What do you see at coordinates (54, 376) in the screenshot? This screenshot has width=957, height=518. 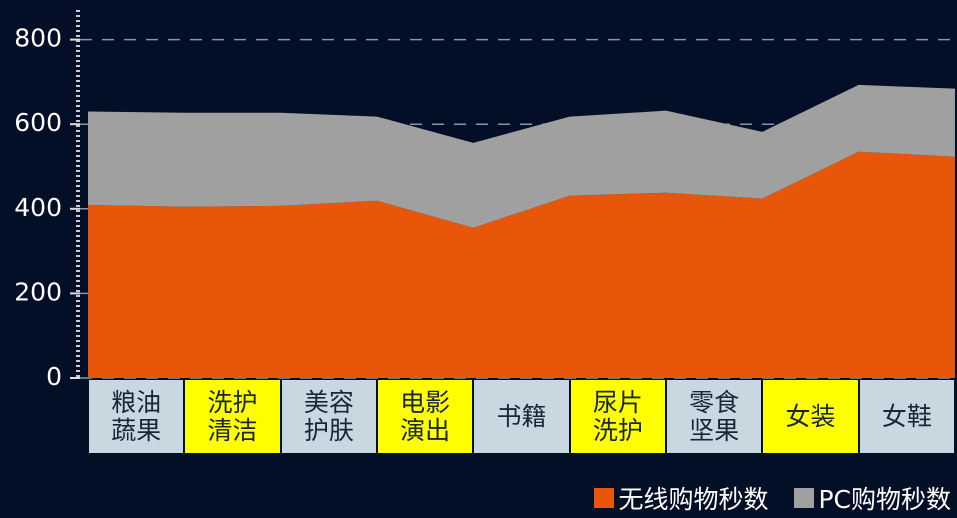 I see `y-tick-label: 0` at bounding box center [54, 376].